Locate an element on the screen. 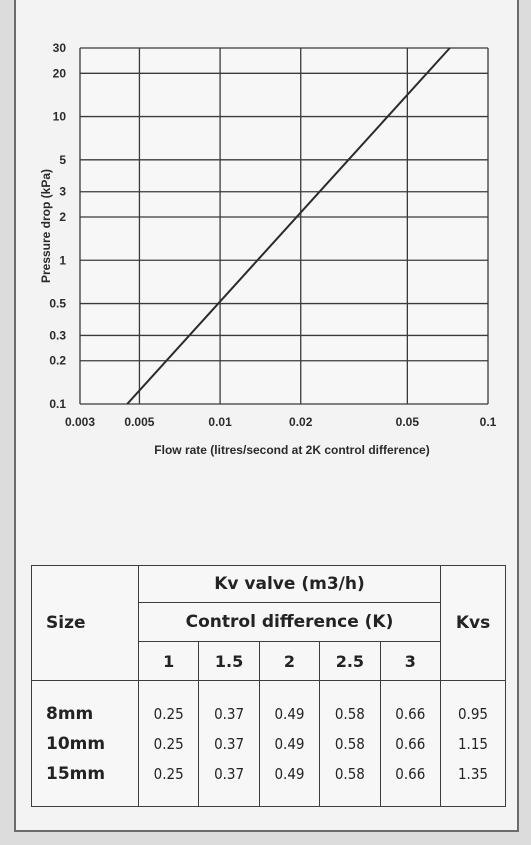 The width and height of the screenshot is (531, 845). diff-column-header: 1 is located at coordinates (168, 661).